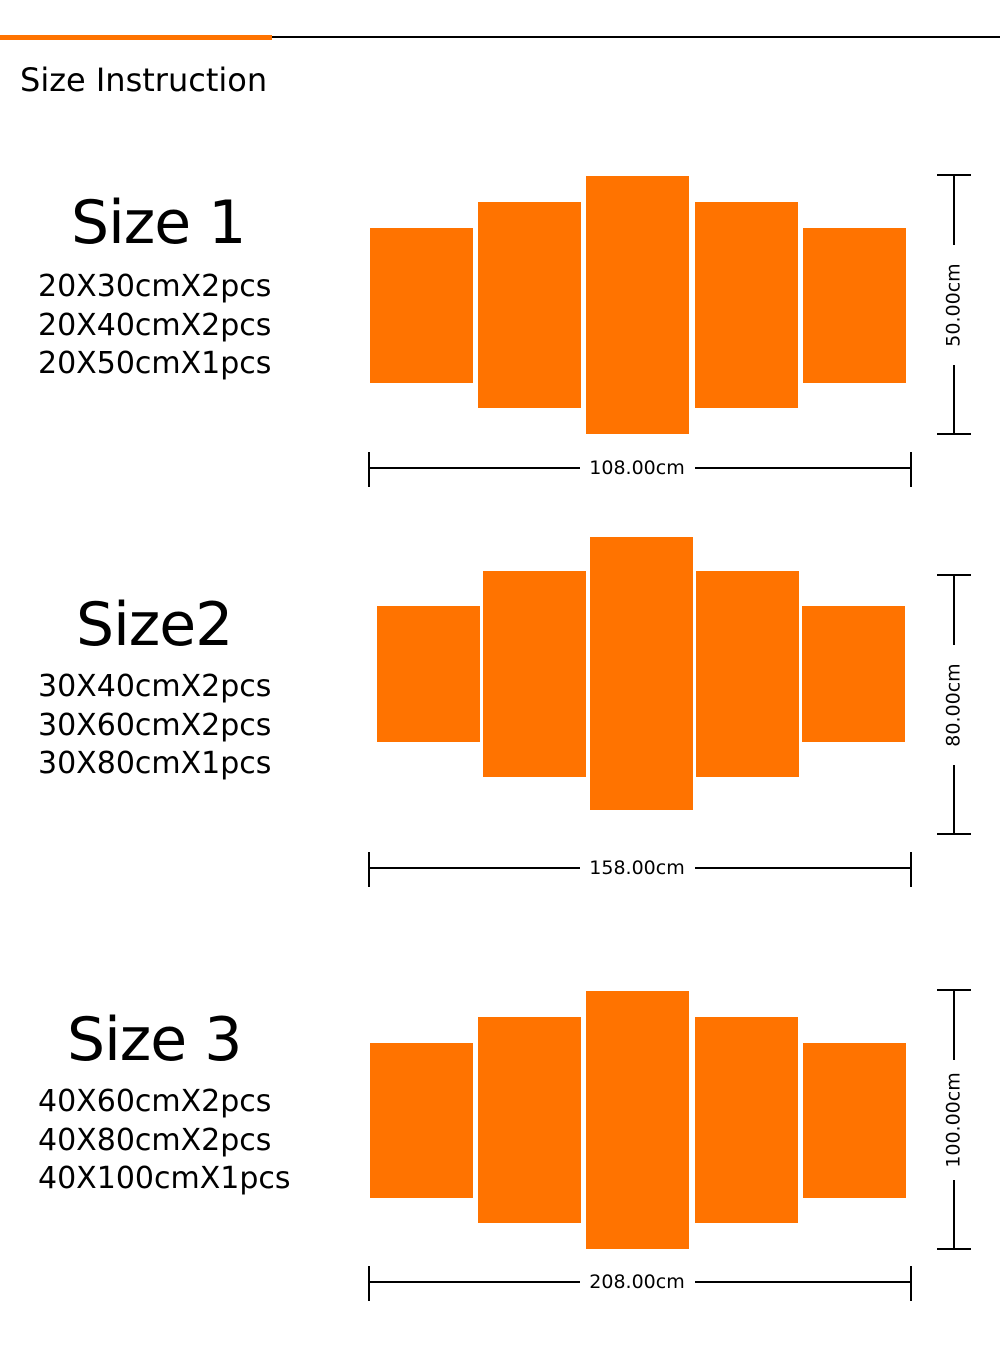 The image size is (1000, 1349). Describe the element at coordinates (155, 686) in the screenshot. I see `spec-item: 30X40cmX2pcs` at that location.